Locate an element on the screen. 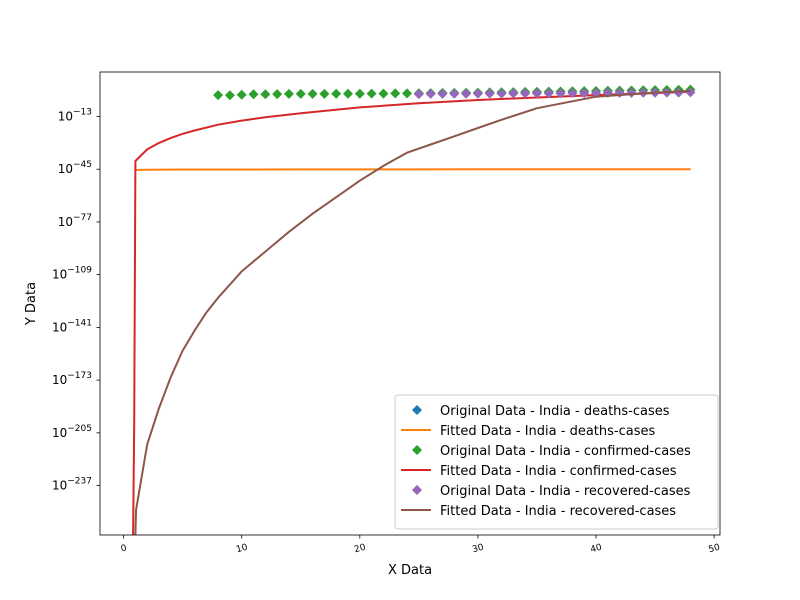  x-tick-label: 0 is located at coordinates (124, 548).